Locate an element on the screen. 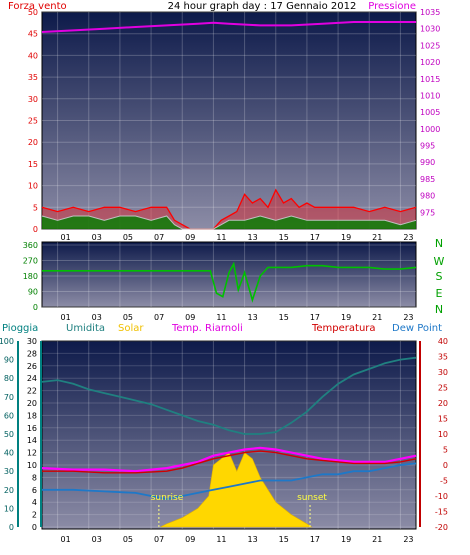 Image resolution: width=470 pixels, height=555 pixels. humidity-tick-label: 20 is located at coordinates (9, 490).